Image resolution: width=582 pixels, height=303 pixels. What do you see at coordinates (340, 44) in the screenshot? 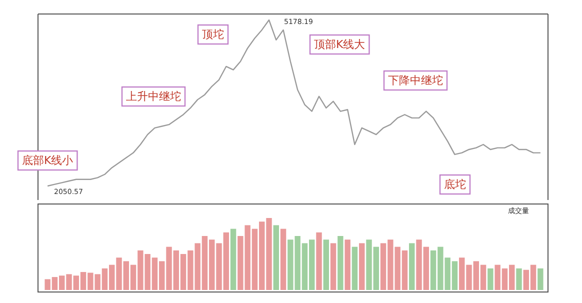
I see `annotation: 顶部K线大` at bounding box center [340, 44].